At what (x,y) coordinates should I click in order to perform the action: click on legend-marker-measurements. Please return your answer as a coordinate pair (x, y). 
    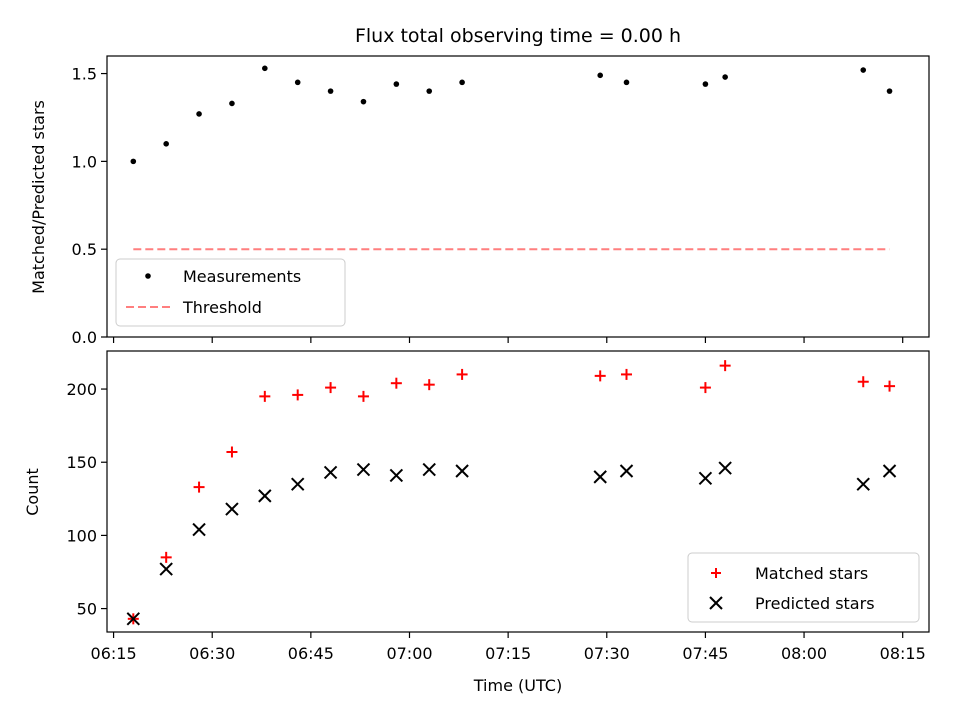
    Looking at the image, I should click on (148, 276).